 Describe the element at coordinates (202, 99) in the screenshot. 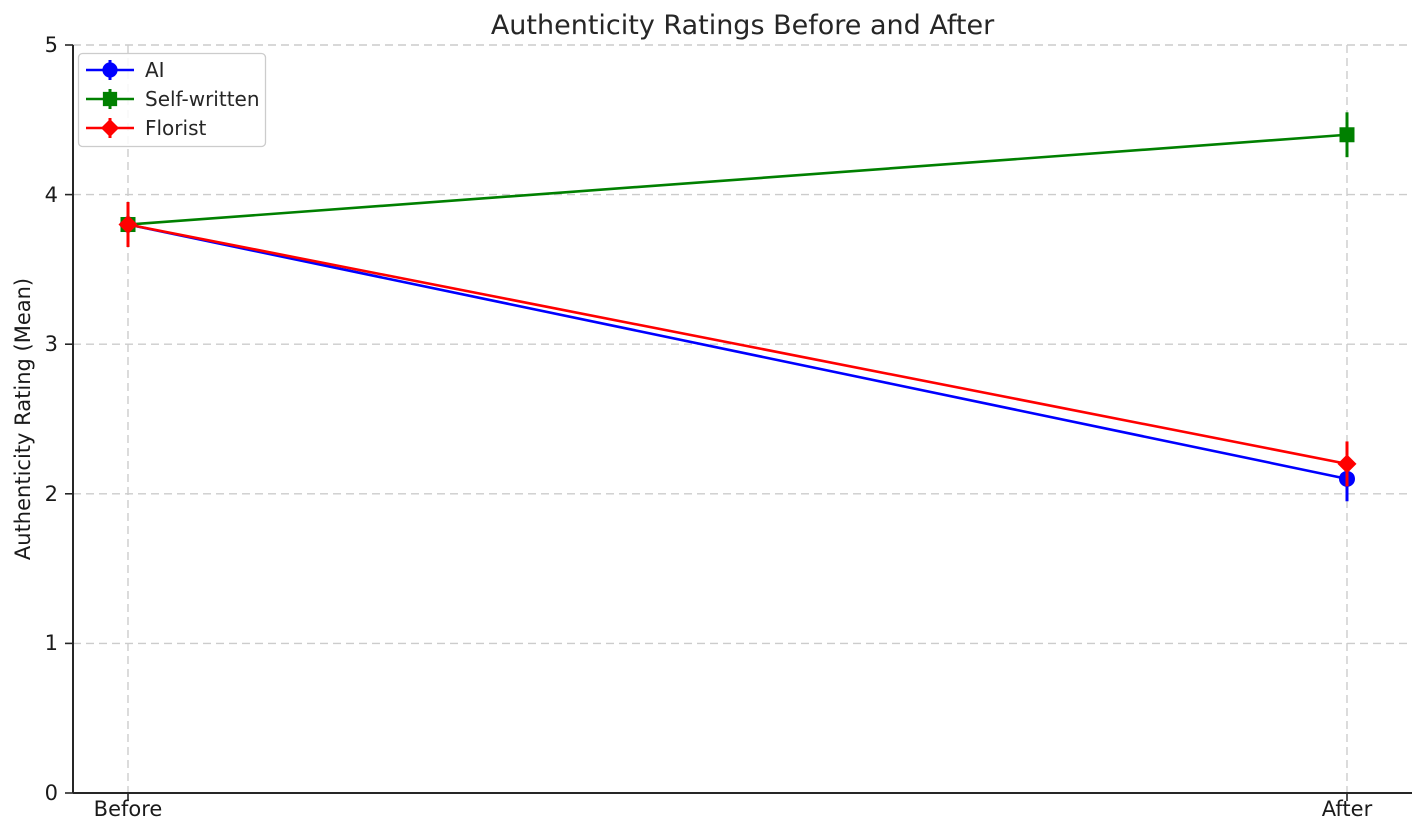

I see `legend-label-Self-written: Self-written` at that location.